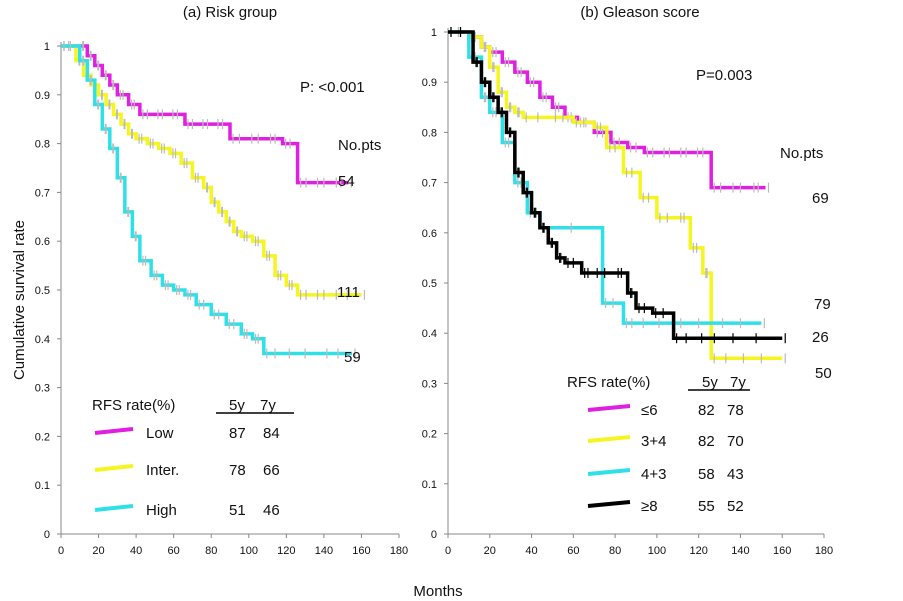  Describe the element at coordinates (706, 474) in the screenshot. I see `legend-rfs-5y: 58` at that location.